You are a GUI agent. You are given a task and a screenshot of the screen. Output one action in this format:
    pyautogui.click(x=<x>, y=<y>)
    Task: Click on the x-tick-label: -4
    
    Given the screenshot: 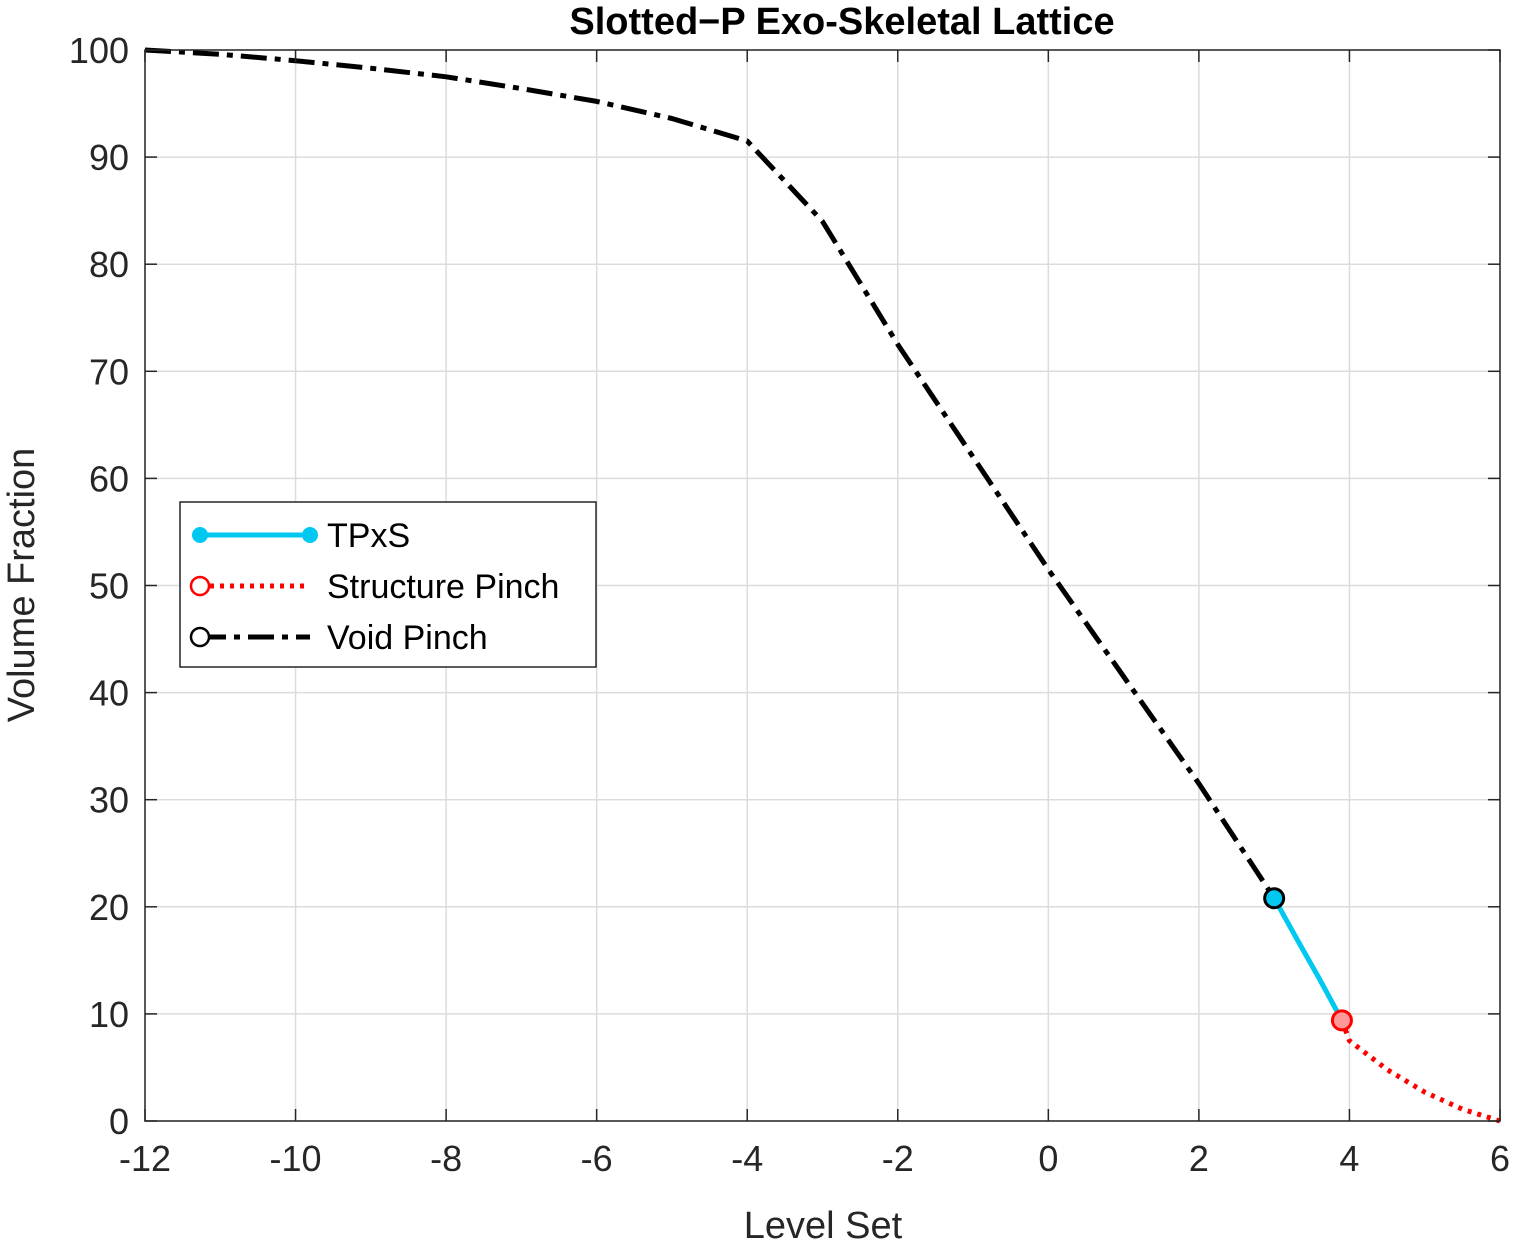 What is the action you would take?
    pyautogui.click(x=747, y=1158)
    